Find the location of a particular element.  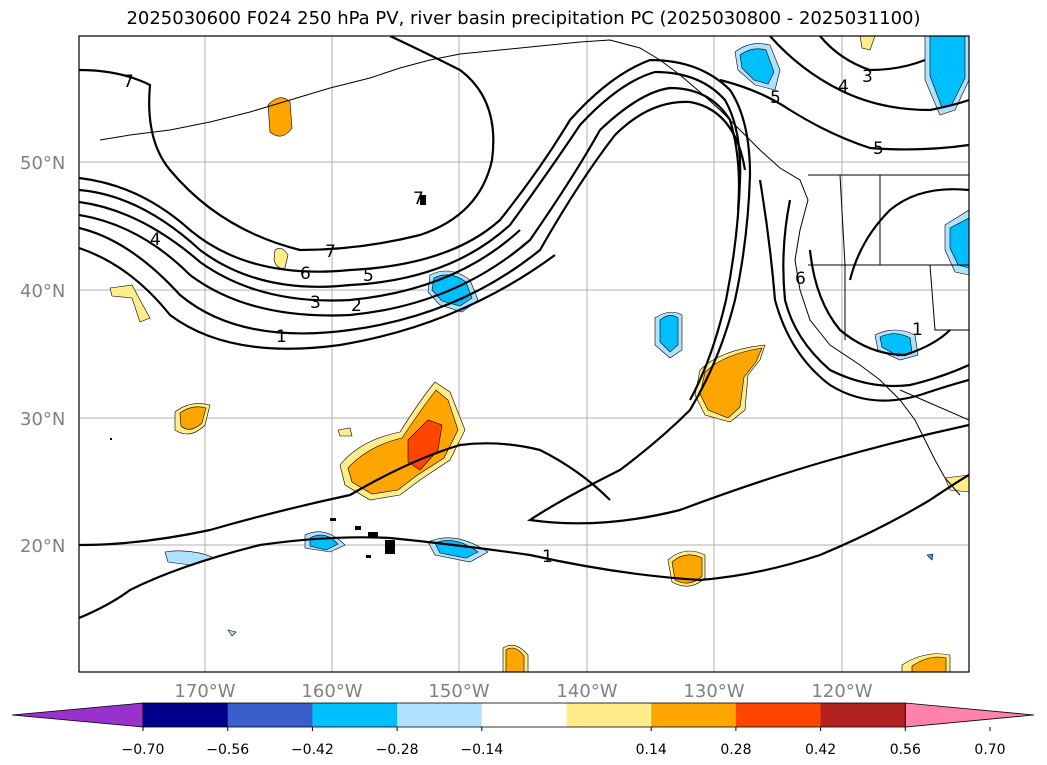

lat-label: 40°N is located at coordinates (42, 291).